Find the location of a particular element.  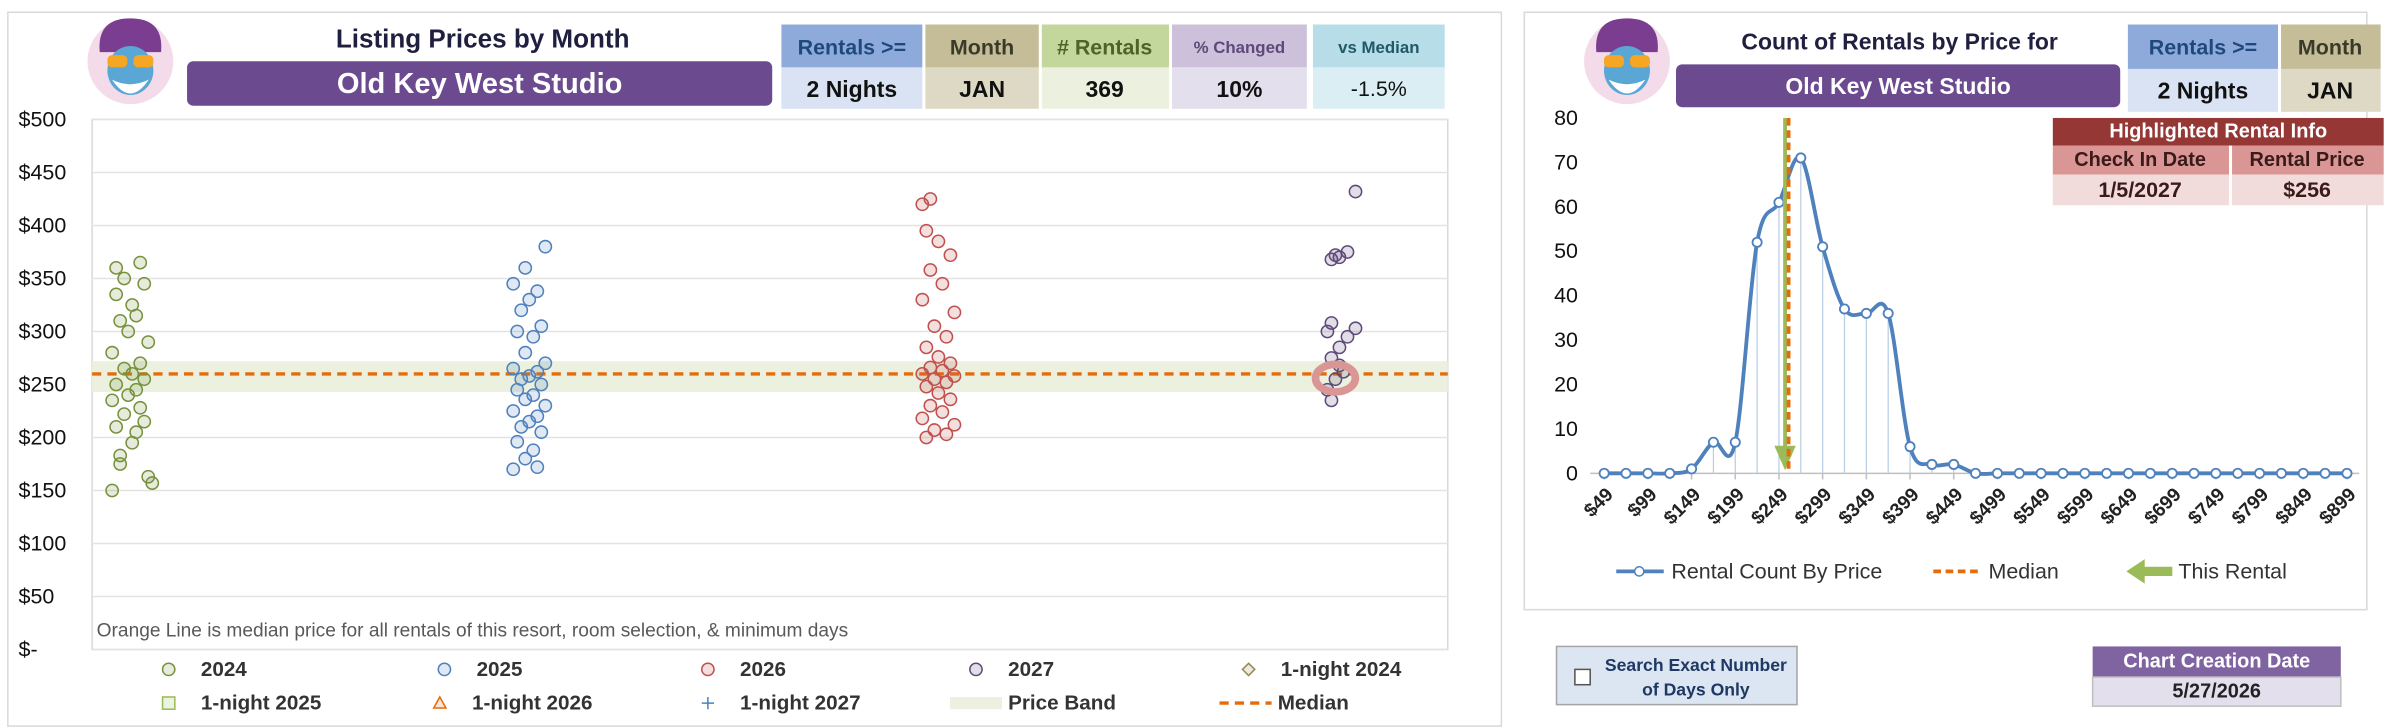

chart-subtitle: Old Key West Studio is located at coordinates (1897, 86).